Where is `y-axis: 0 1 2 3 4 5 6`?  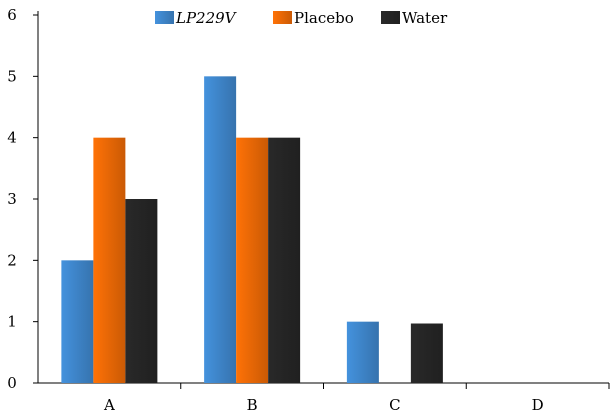 y-axis: 0 1 2 3 4 5 6 is located at coordinates (23, 199).